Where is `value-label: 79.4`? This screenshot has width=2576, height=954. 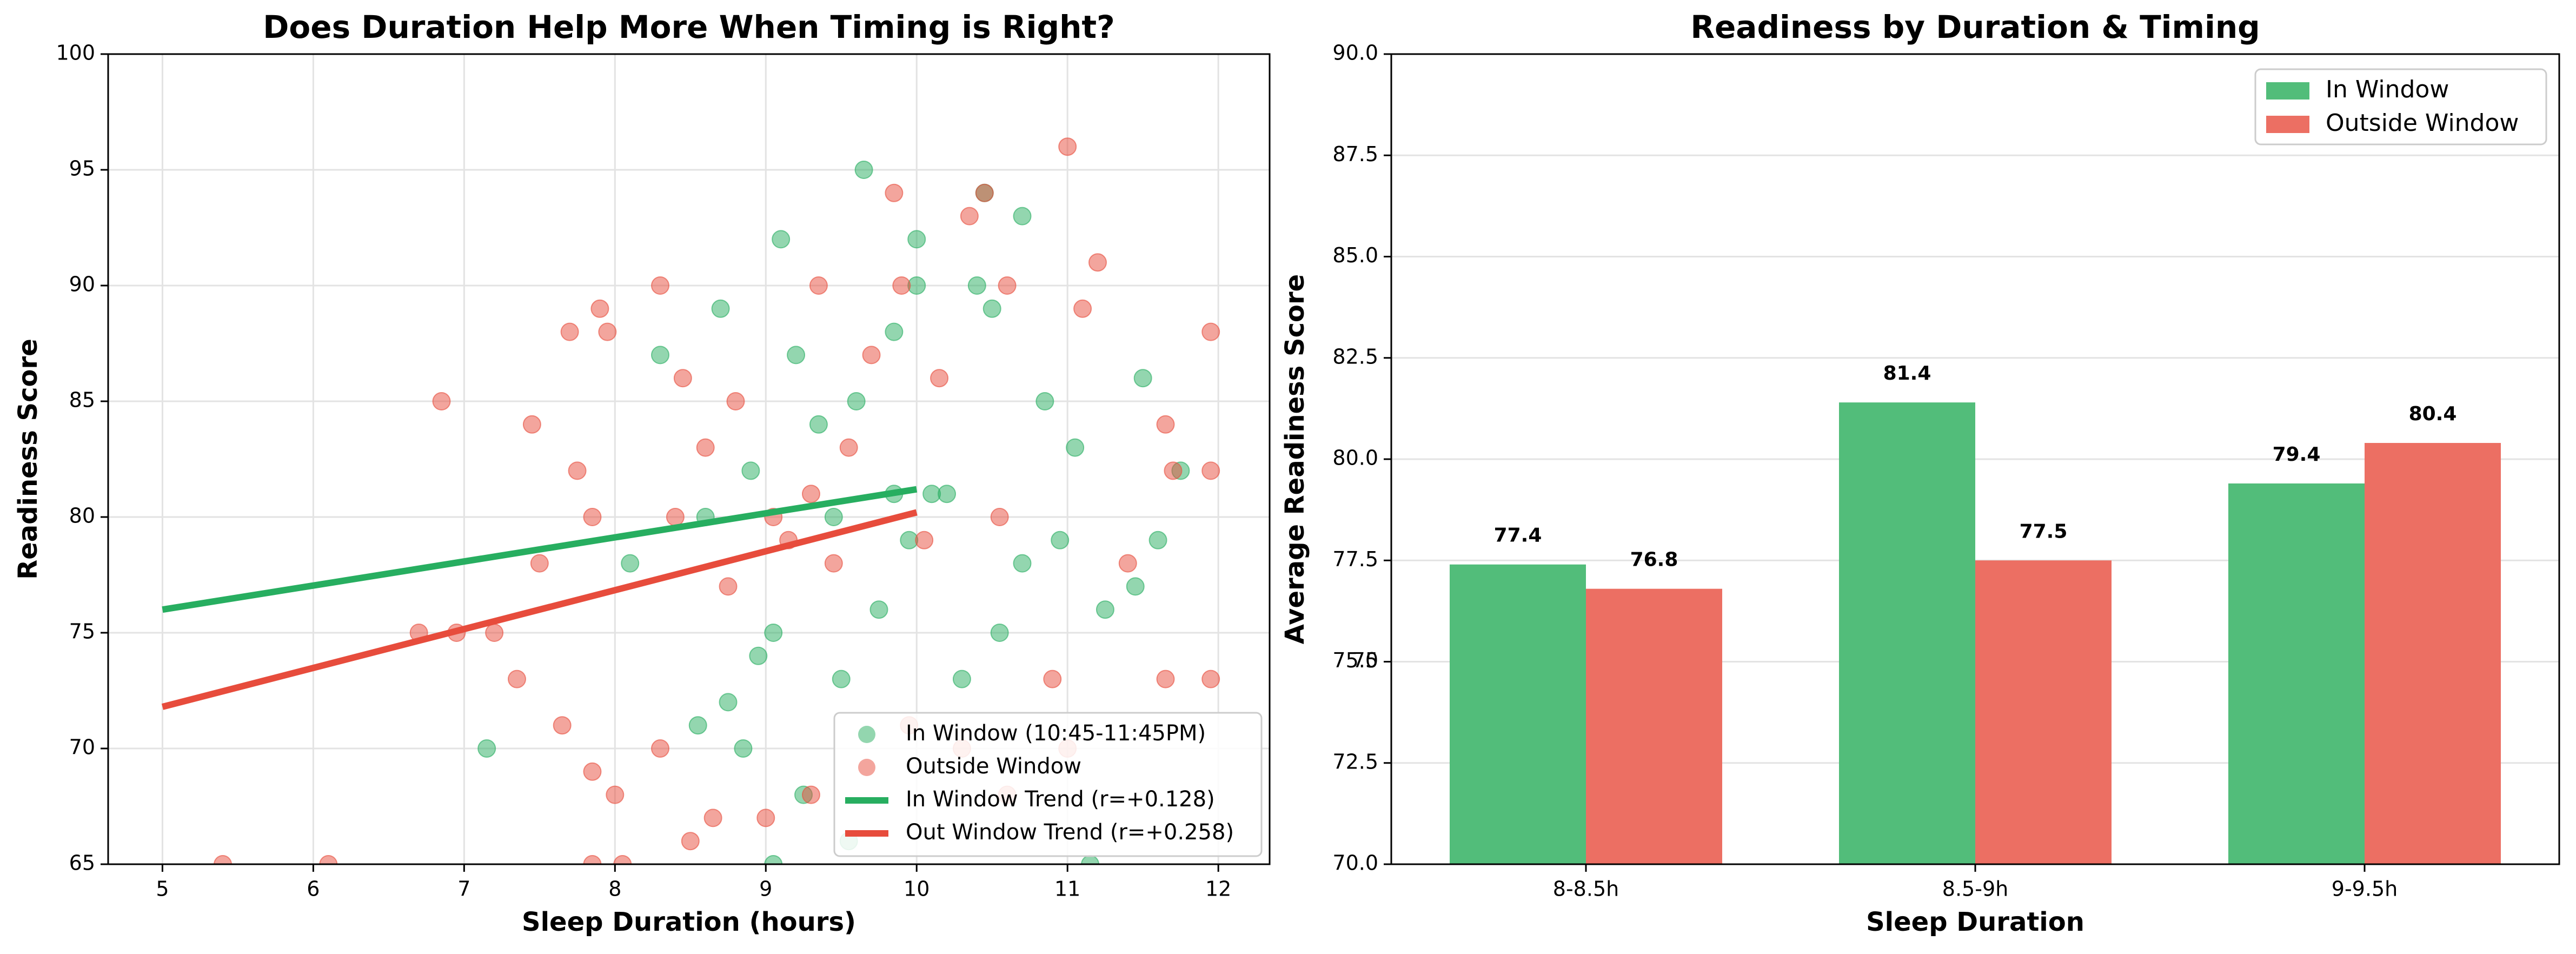
value-label: 79.4 is located at coordinates (2297, 455).